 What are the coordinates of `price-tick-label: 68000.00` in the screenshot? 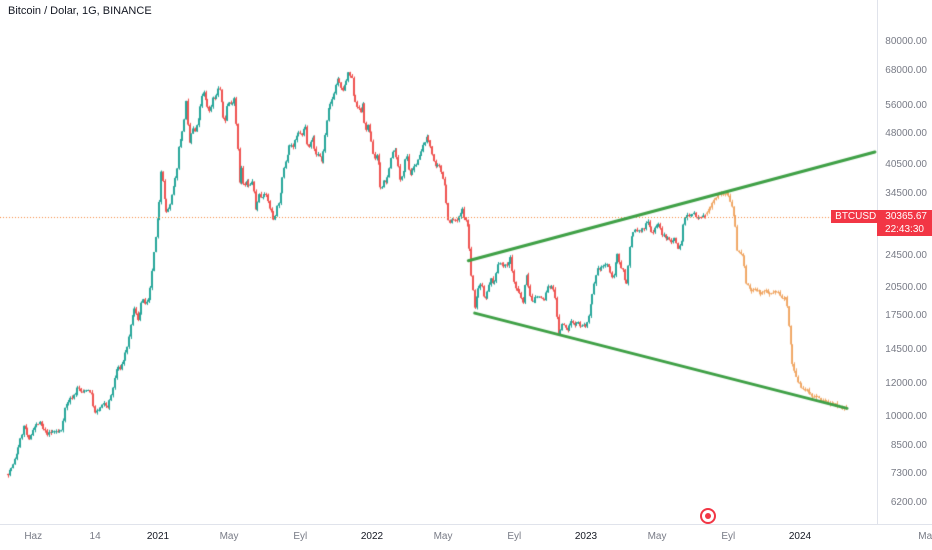 It's located at (906, 71).